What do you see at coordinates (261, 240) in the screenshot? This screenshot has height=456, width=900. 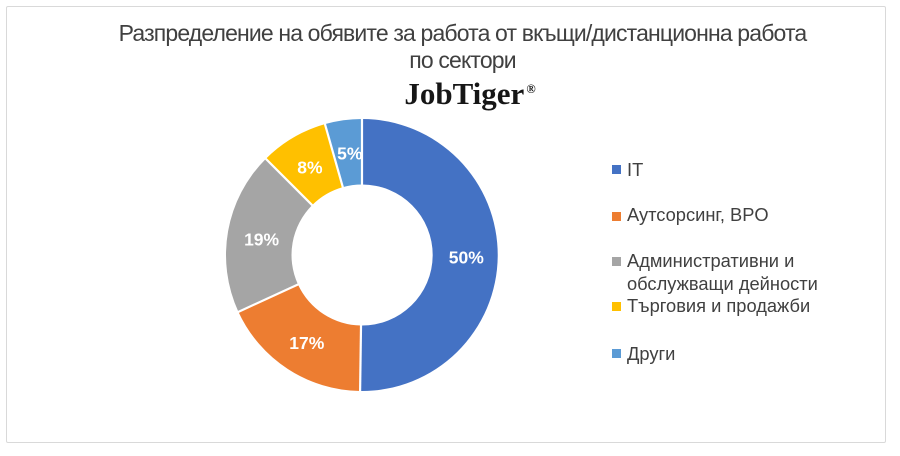 I see `svg-text: 19%` at bounding box center [261, 240].